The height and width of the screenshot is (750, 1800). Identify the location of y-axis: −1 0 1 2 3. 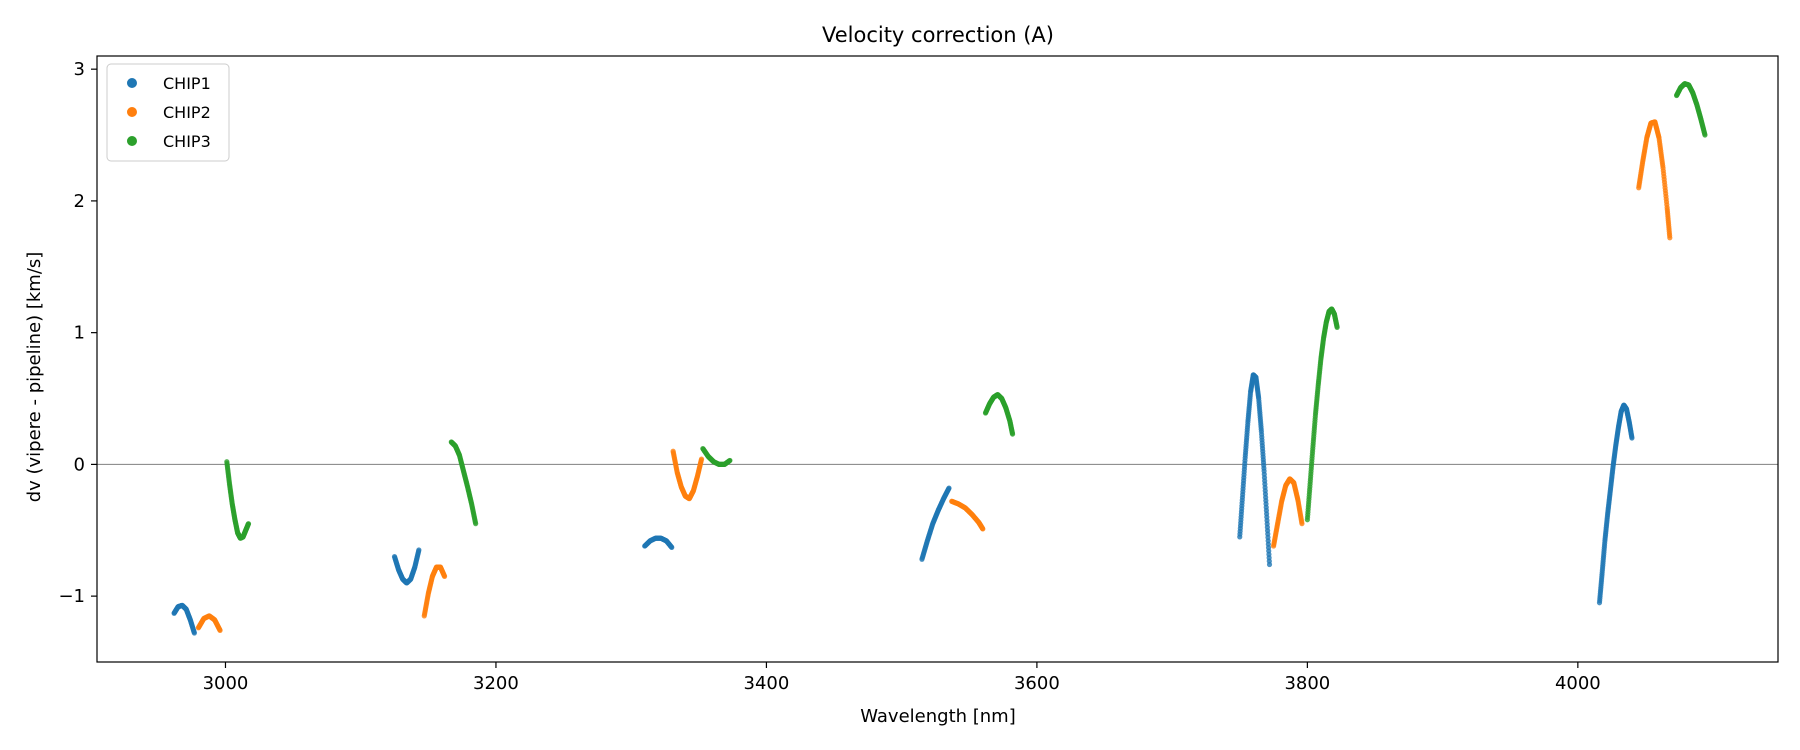
(77, 333).